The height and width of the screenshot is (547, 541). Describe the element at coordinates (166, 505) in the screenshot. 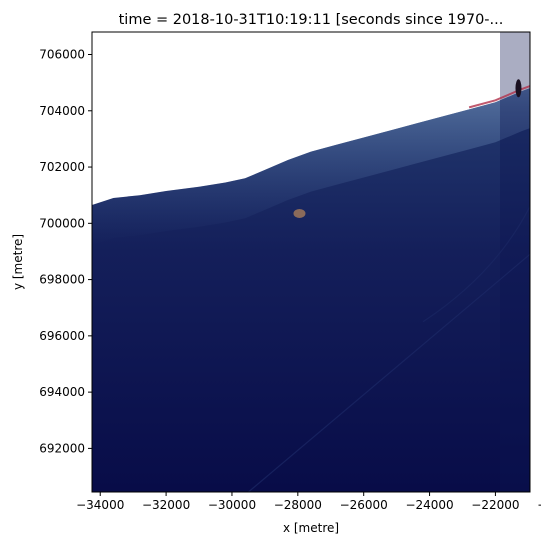

I see `x-tick-label: −32000` at that location.